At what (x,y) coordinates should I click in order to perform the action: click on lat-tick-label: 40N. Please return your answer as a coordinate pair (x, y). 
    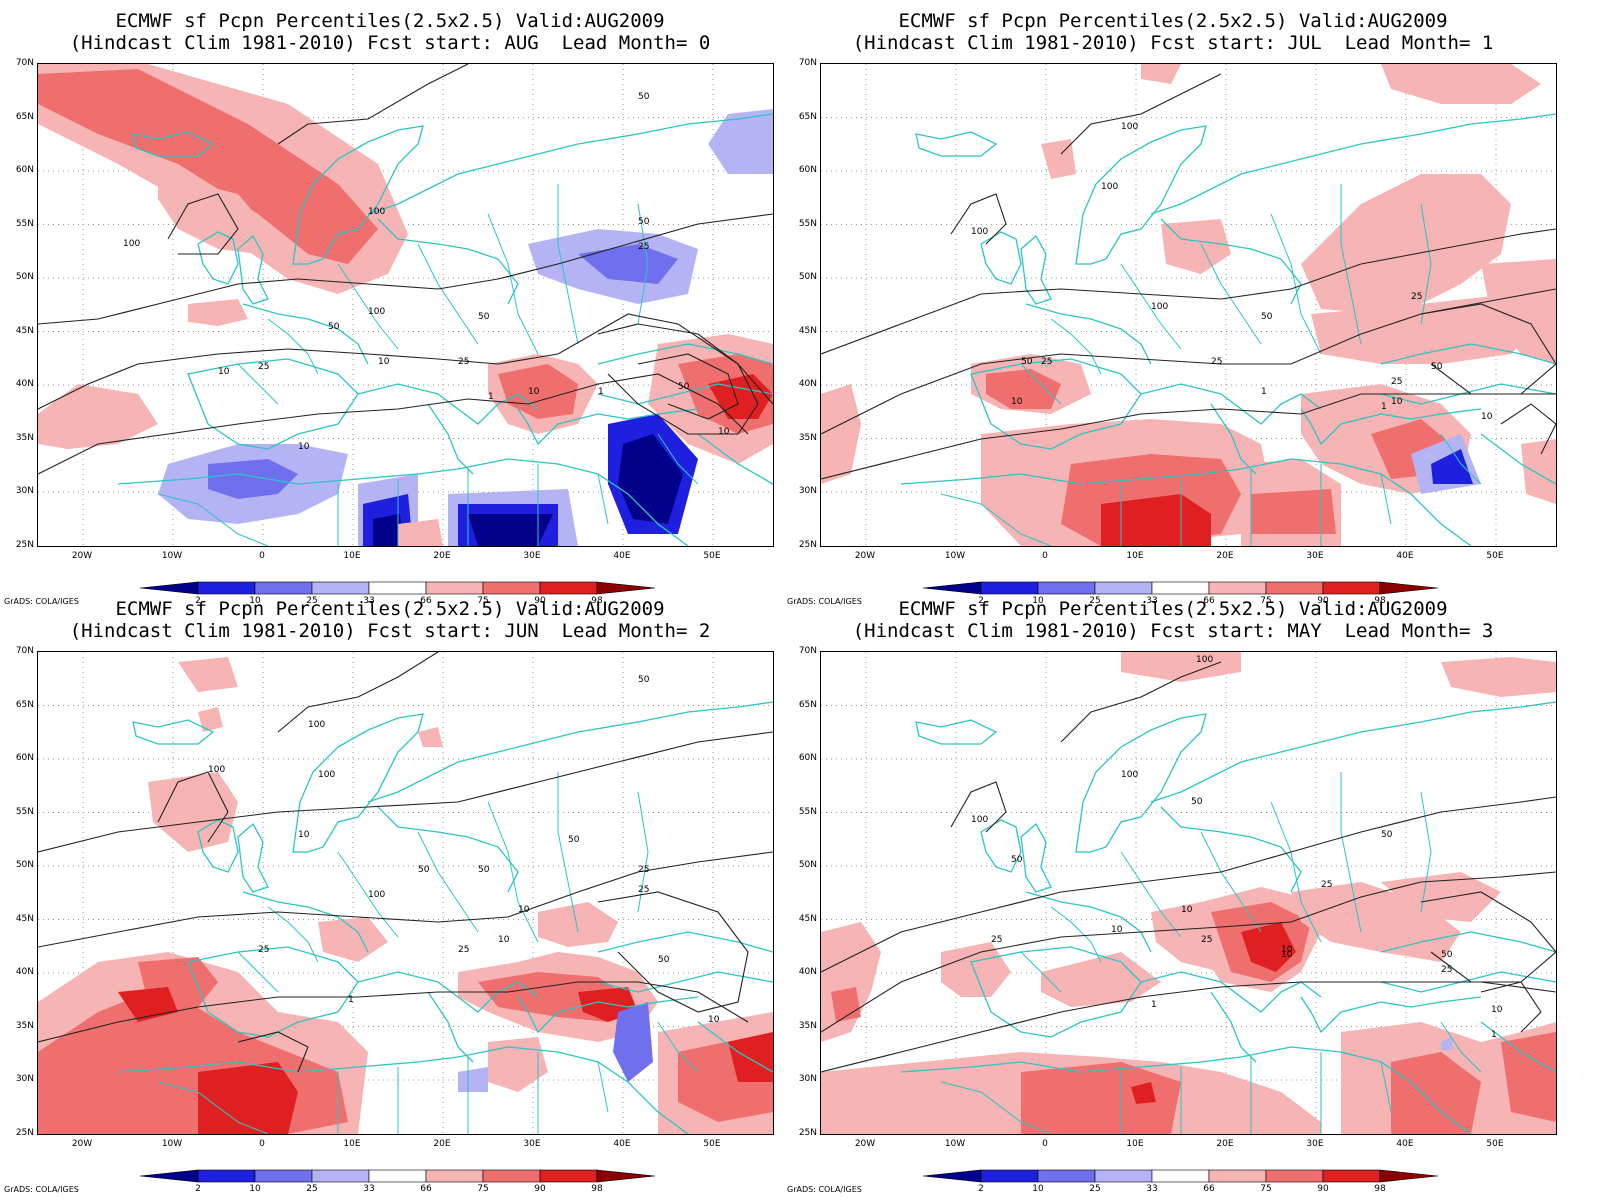
    Looking at the image, I should click on (24, 972).